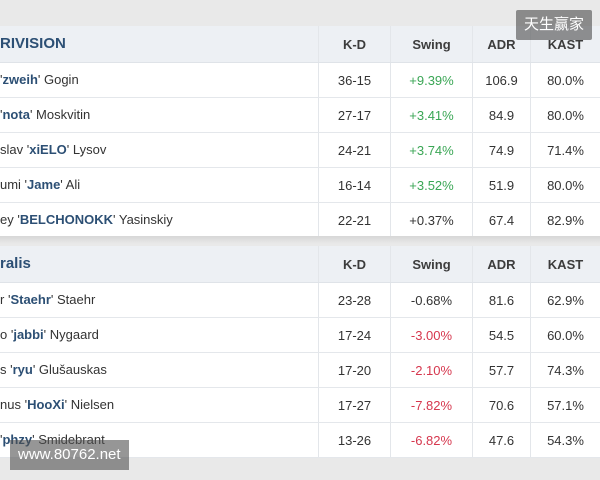  What do you see at coordinates (158, 405) in the screenshot?
I see `player-name: nus 'HooXi' Nielsen` at bounding box center [158, 405].